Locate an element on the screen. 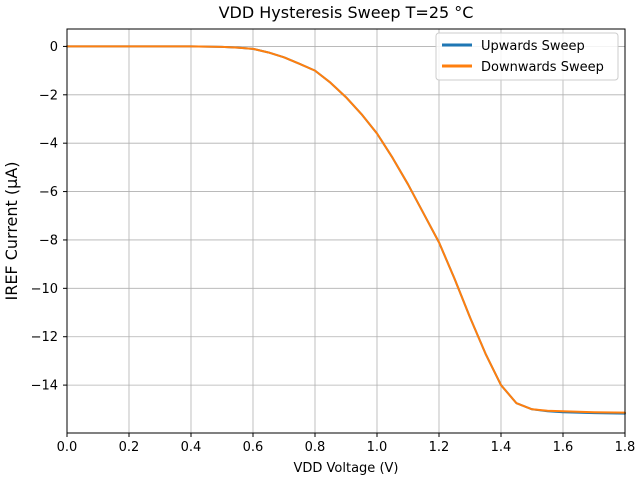 The image size is (640, 480). x-tick-label: 0.0 is located at coordinates (67, 447).